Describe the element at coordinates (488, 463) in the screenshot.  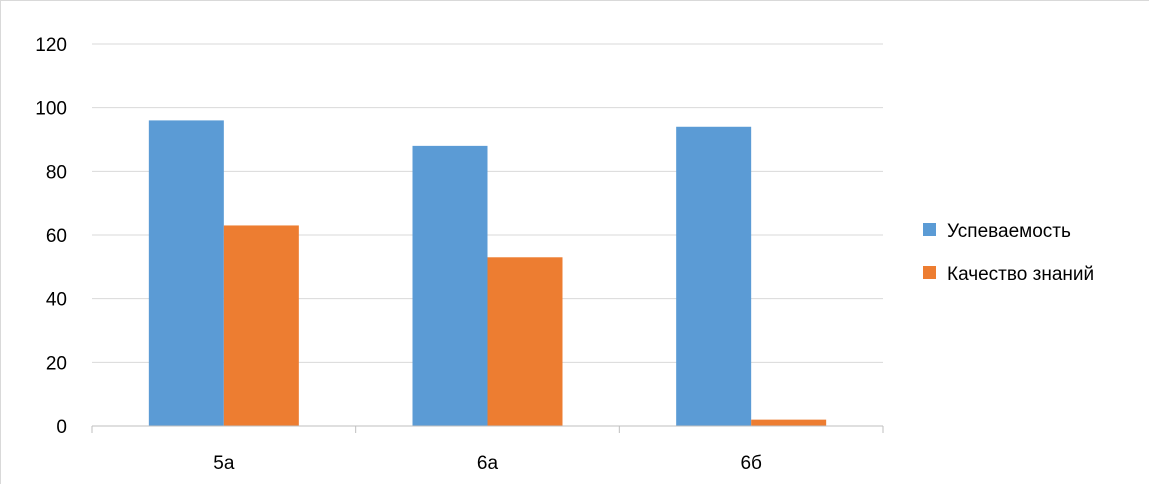
I see `x-tick-label: 6а` at that location.